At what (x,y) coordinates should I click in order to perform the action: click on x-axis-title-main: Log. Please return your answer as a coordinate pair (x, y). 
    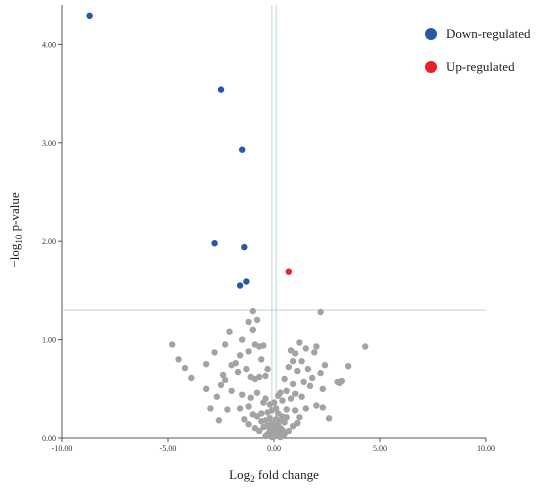
    Looking at the image, I should click on (239, 474).